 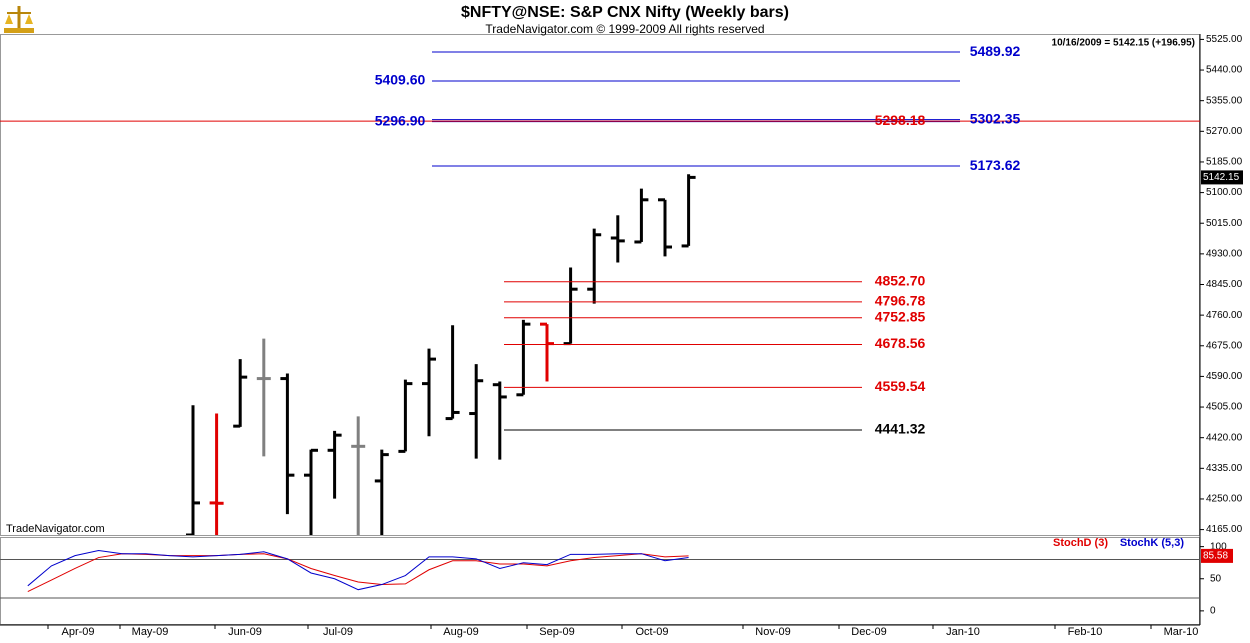 What do you see at coordinates (400, 80) in the screenshot?
I see `level-label: 5409.60` at bounding box center [400, 80].